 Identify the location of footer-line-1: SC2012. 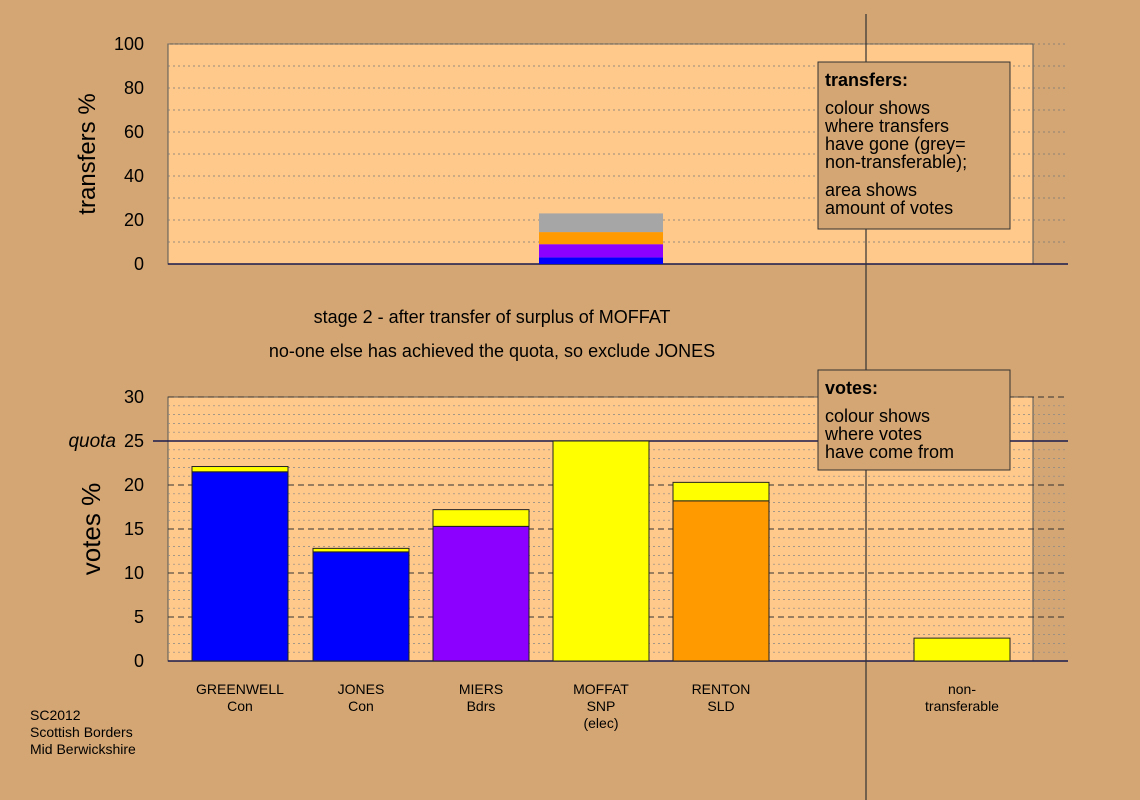
(55, 715).